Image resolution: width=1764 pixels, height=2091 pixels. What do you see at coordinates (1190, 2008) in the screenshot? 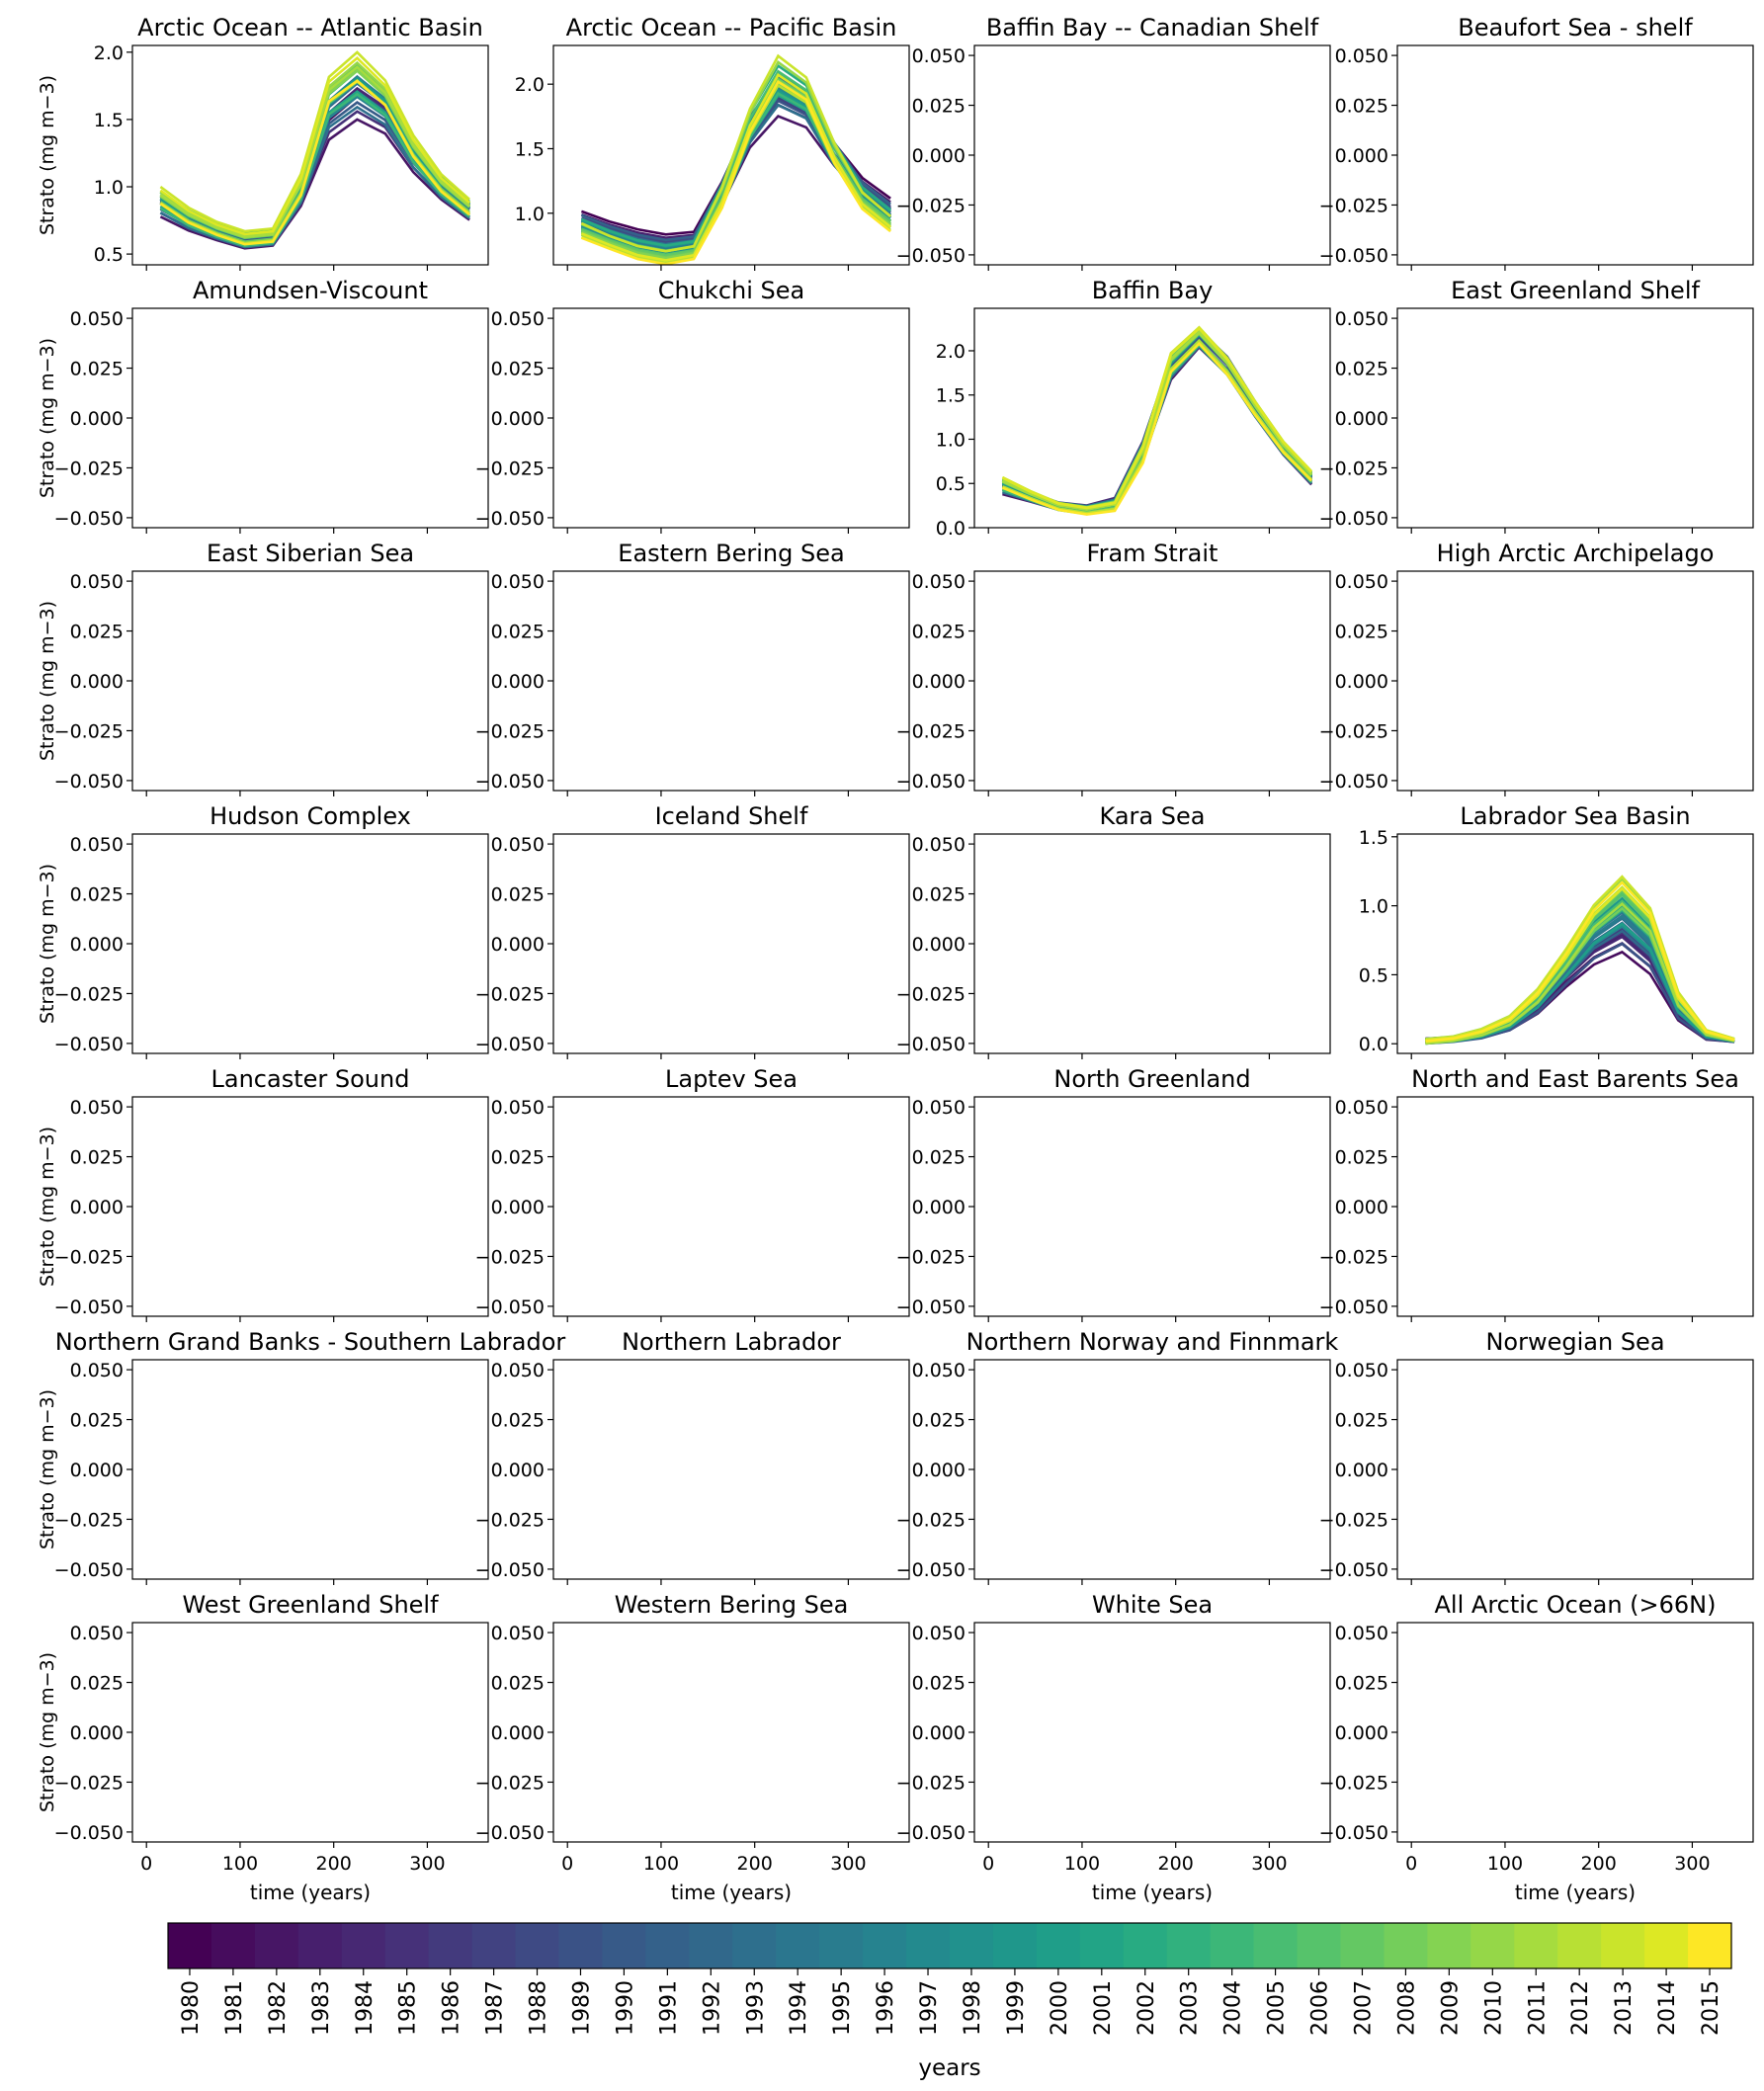
I see `colorbar-tick-label: 2003` at bounding box center [1190, 2008].